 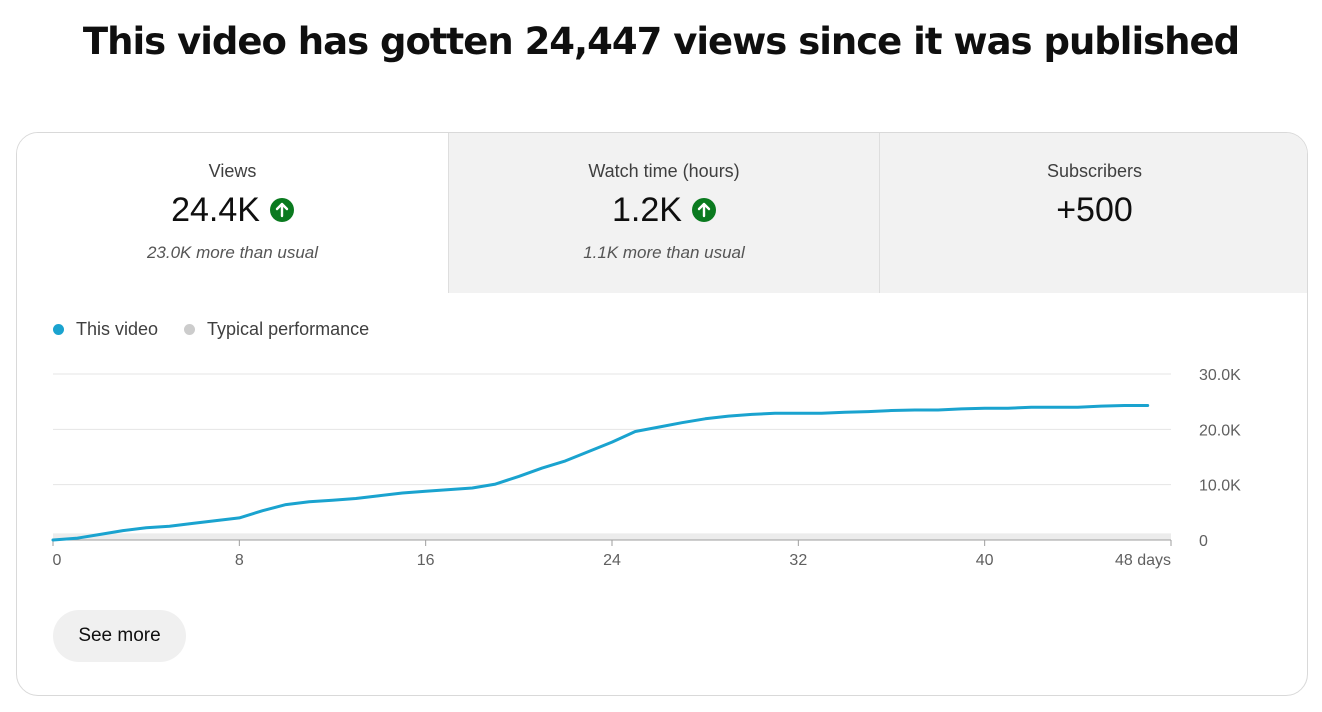 I want to click on legend-label: Typical performance, so click(x=288, y=329).